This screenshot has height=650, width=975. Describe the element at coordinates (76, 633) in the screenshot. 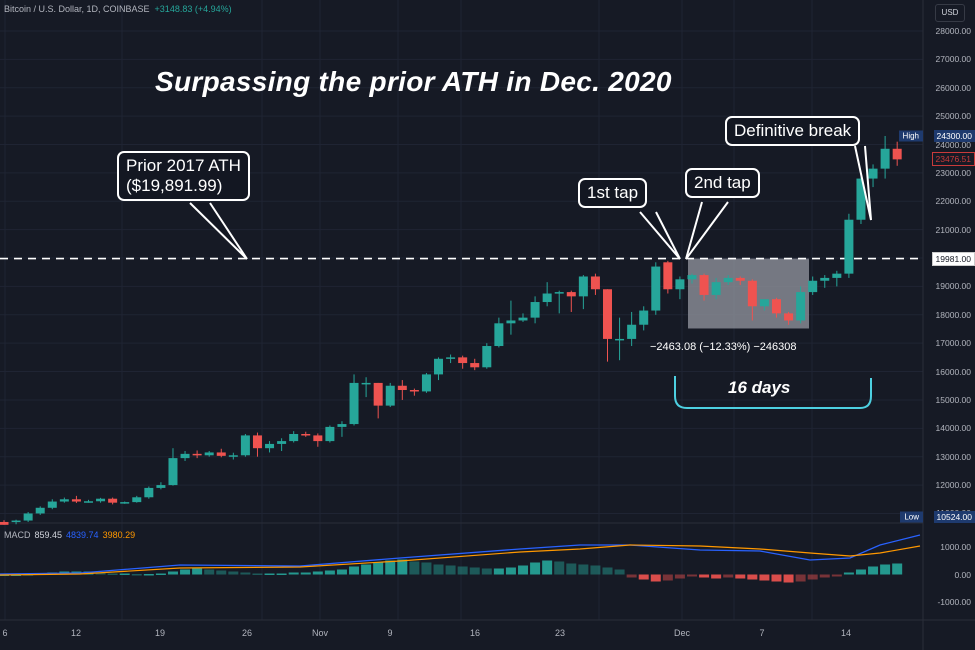

I see `time-tick: 12` at that location.